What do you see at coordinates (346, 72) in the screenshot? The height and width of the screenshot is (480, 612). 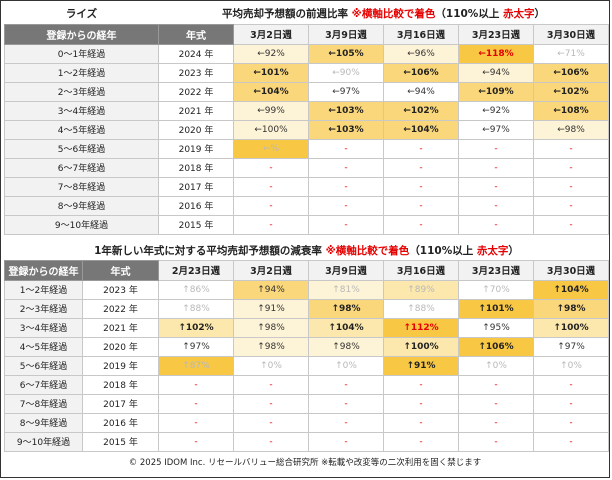 I see `value-cell: ←90%` at bounding box center [346, 72].